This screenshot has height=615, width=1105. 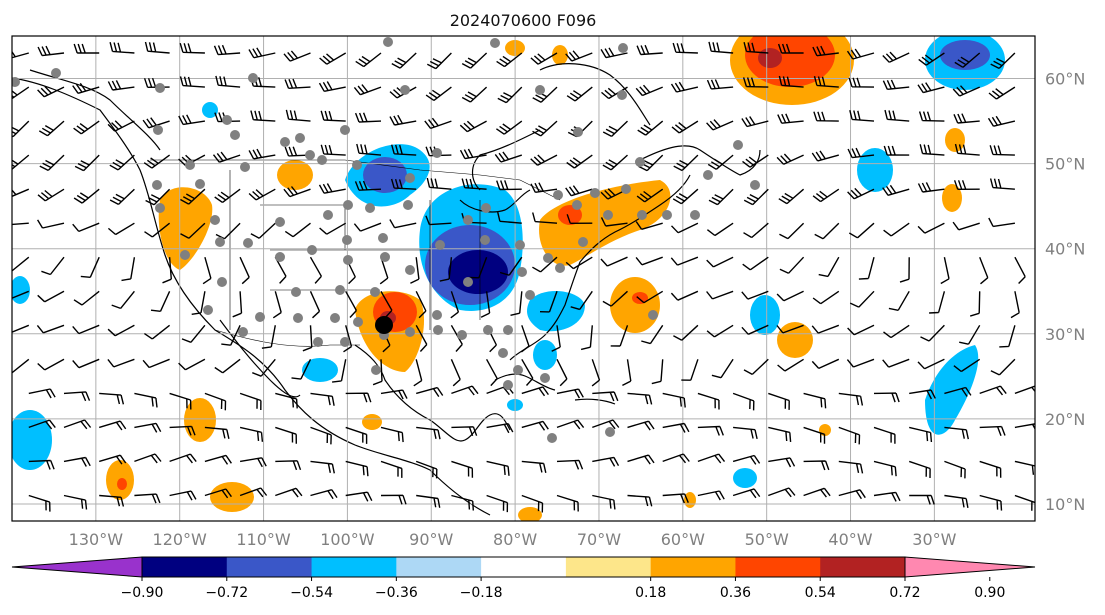 I want to click on colorbar-segment, so click(x=863, y=567).